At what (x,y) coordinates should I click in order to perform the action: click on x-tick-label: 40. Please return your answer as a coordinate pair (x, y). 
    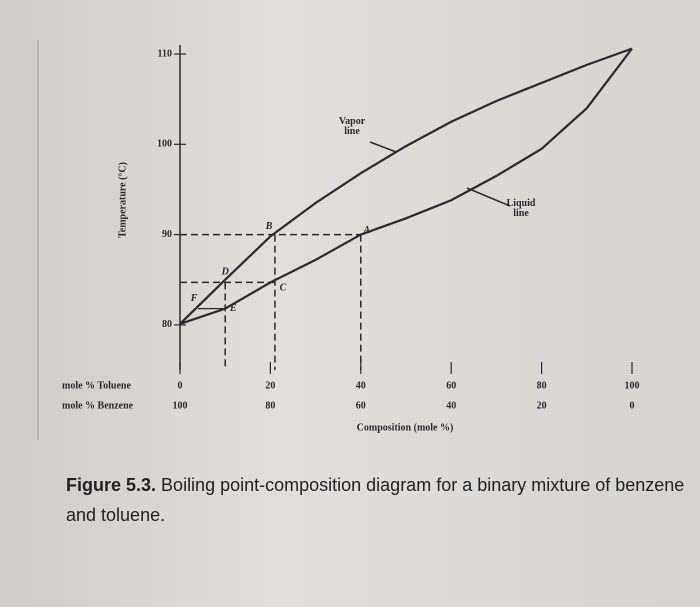
    Looking at the image, I should click on (361, 385).